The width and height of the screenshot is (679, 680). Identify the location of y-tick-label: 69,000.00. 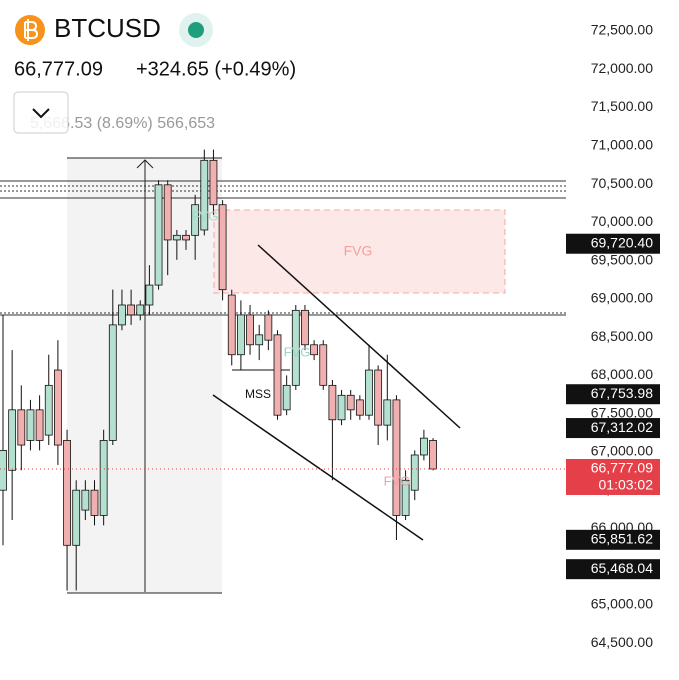
(622, 298).